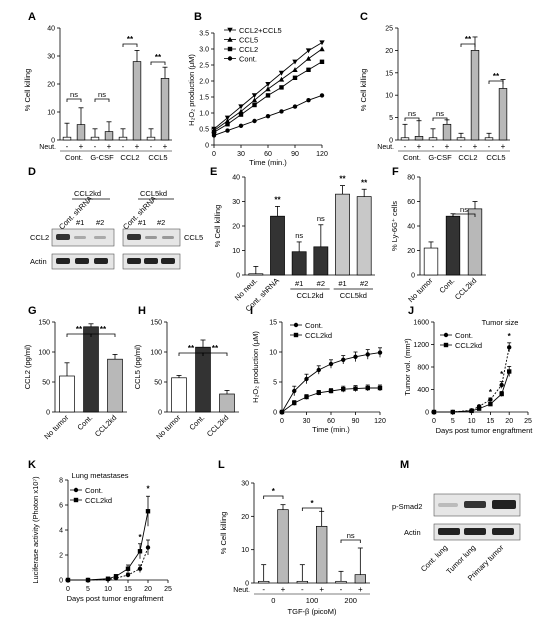 This screenshot has width=554, height=625. Describe the element at coordinates (241, 154) in the screenshot. I see `x-tick-label: 30` at that location.